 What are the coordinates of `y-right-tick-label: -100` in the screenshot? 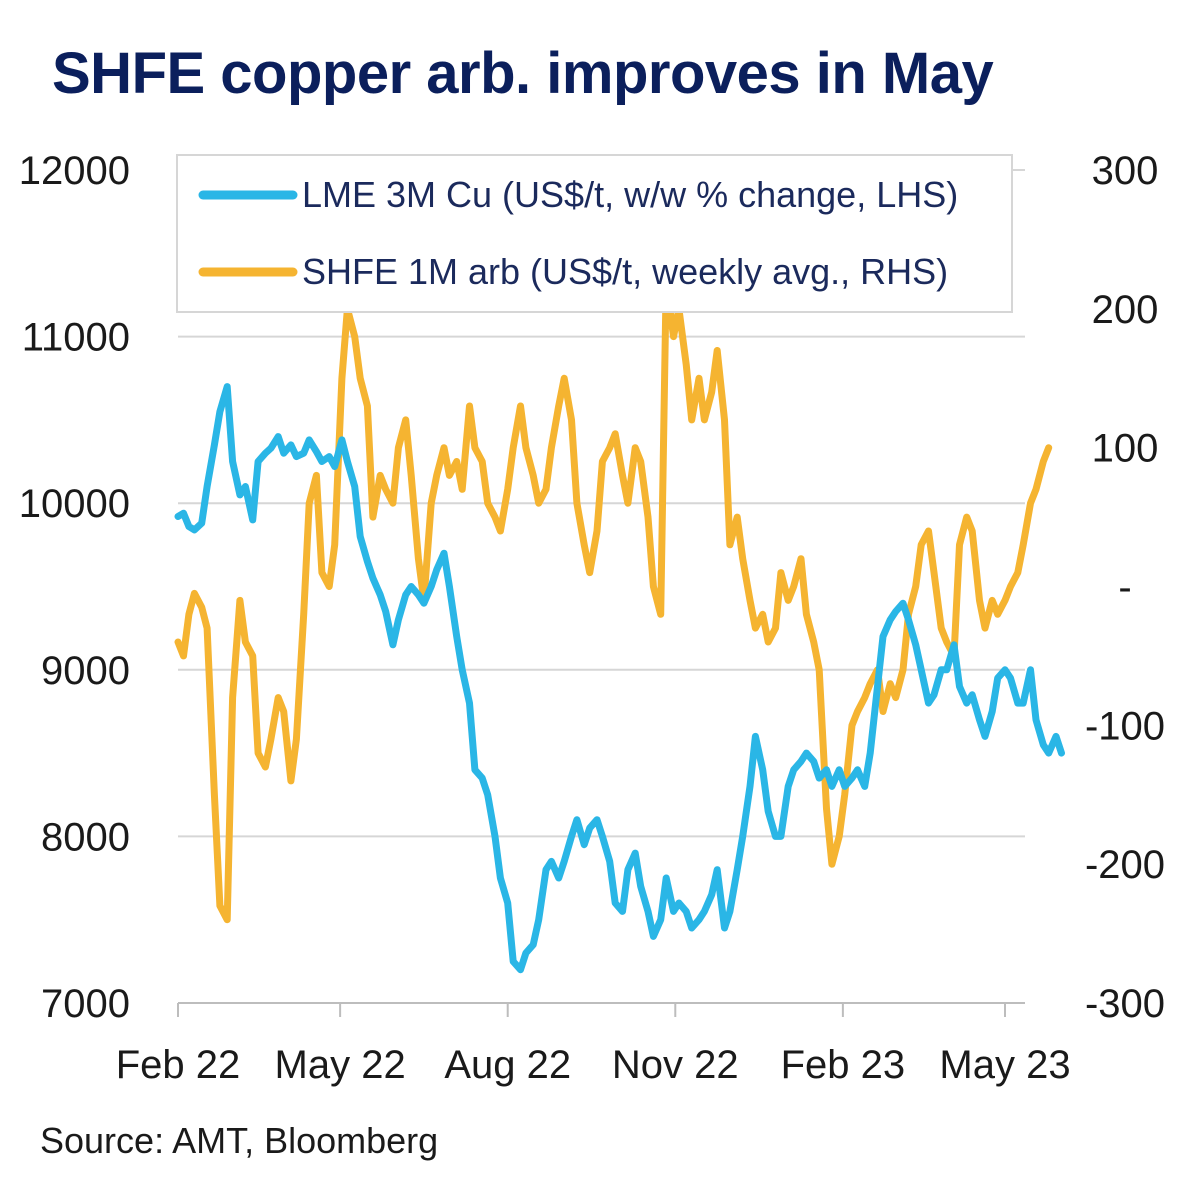 It's located at (1125, 726).